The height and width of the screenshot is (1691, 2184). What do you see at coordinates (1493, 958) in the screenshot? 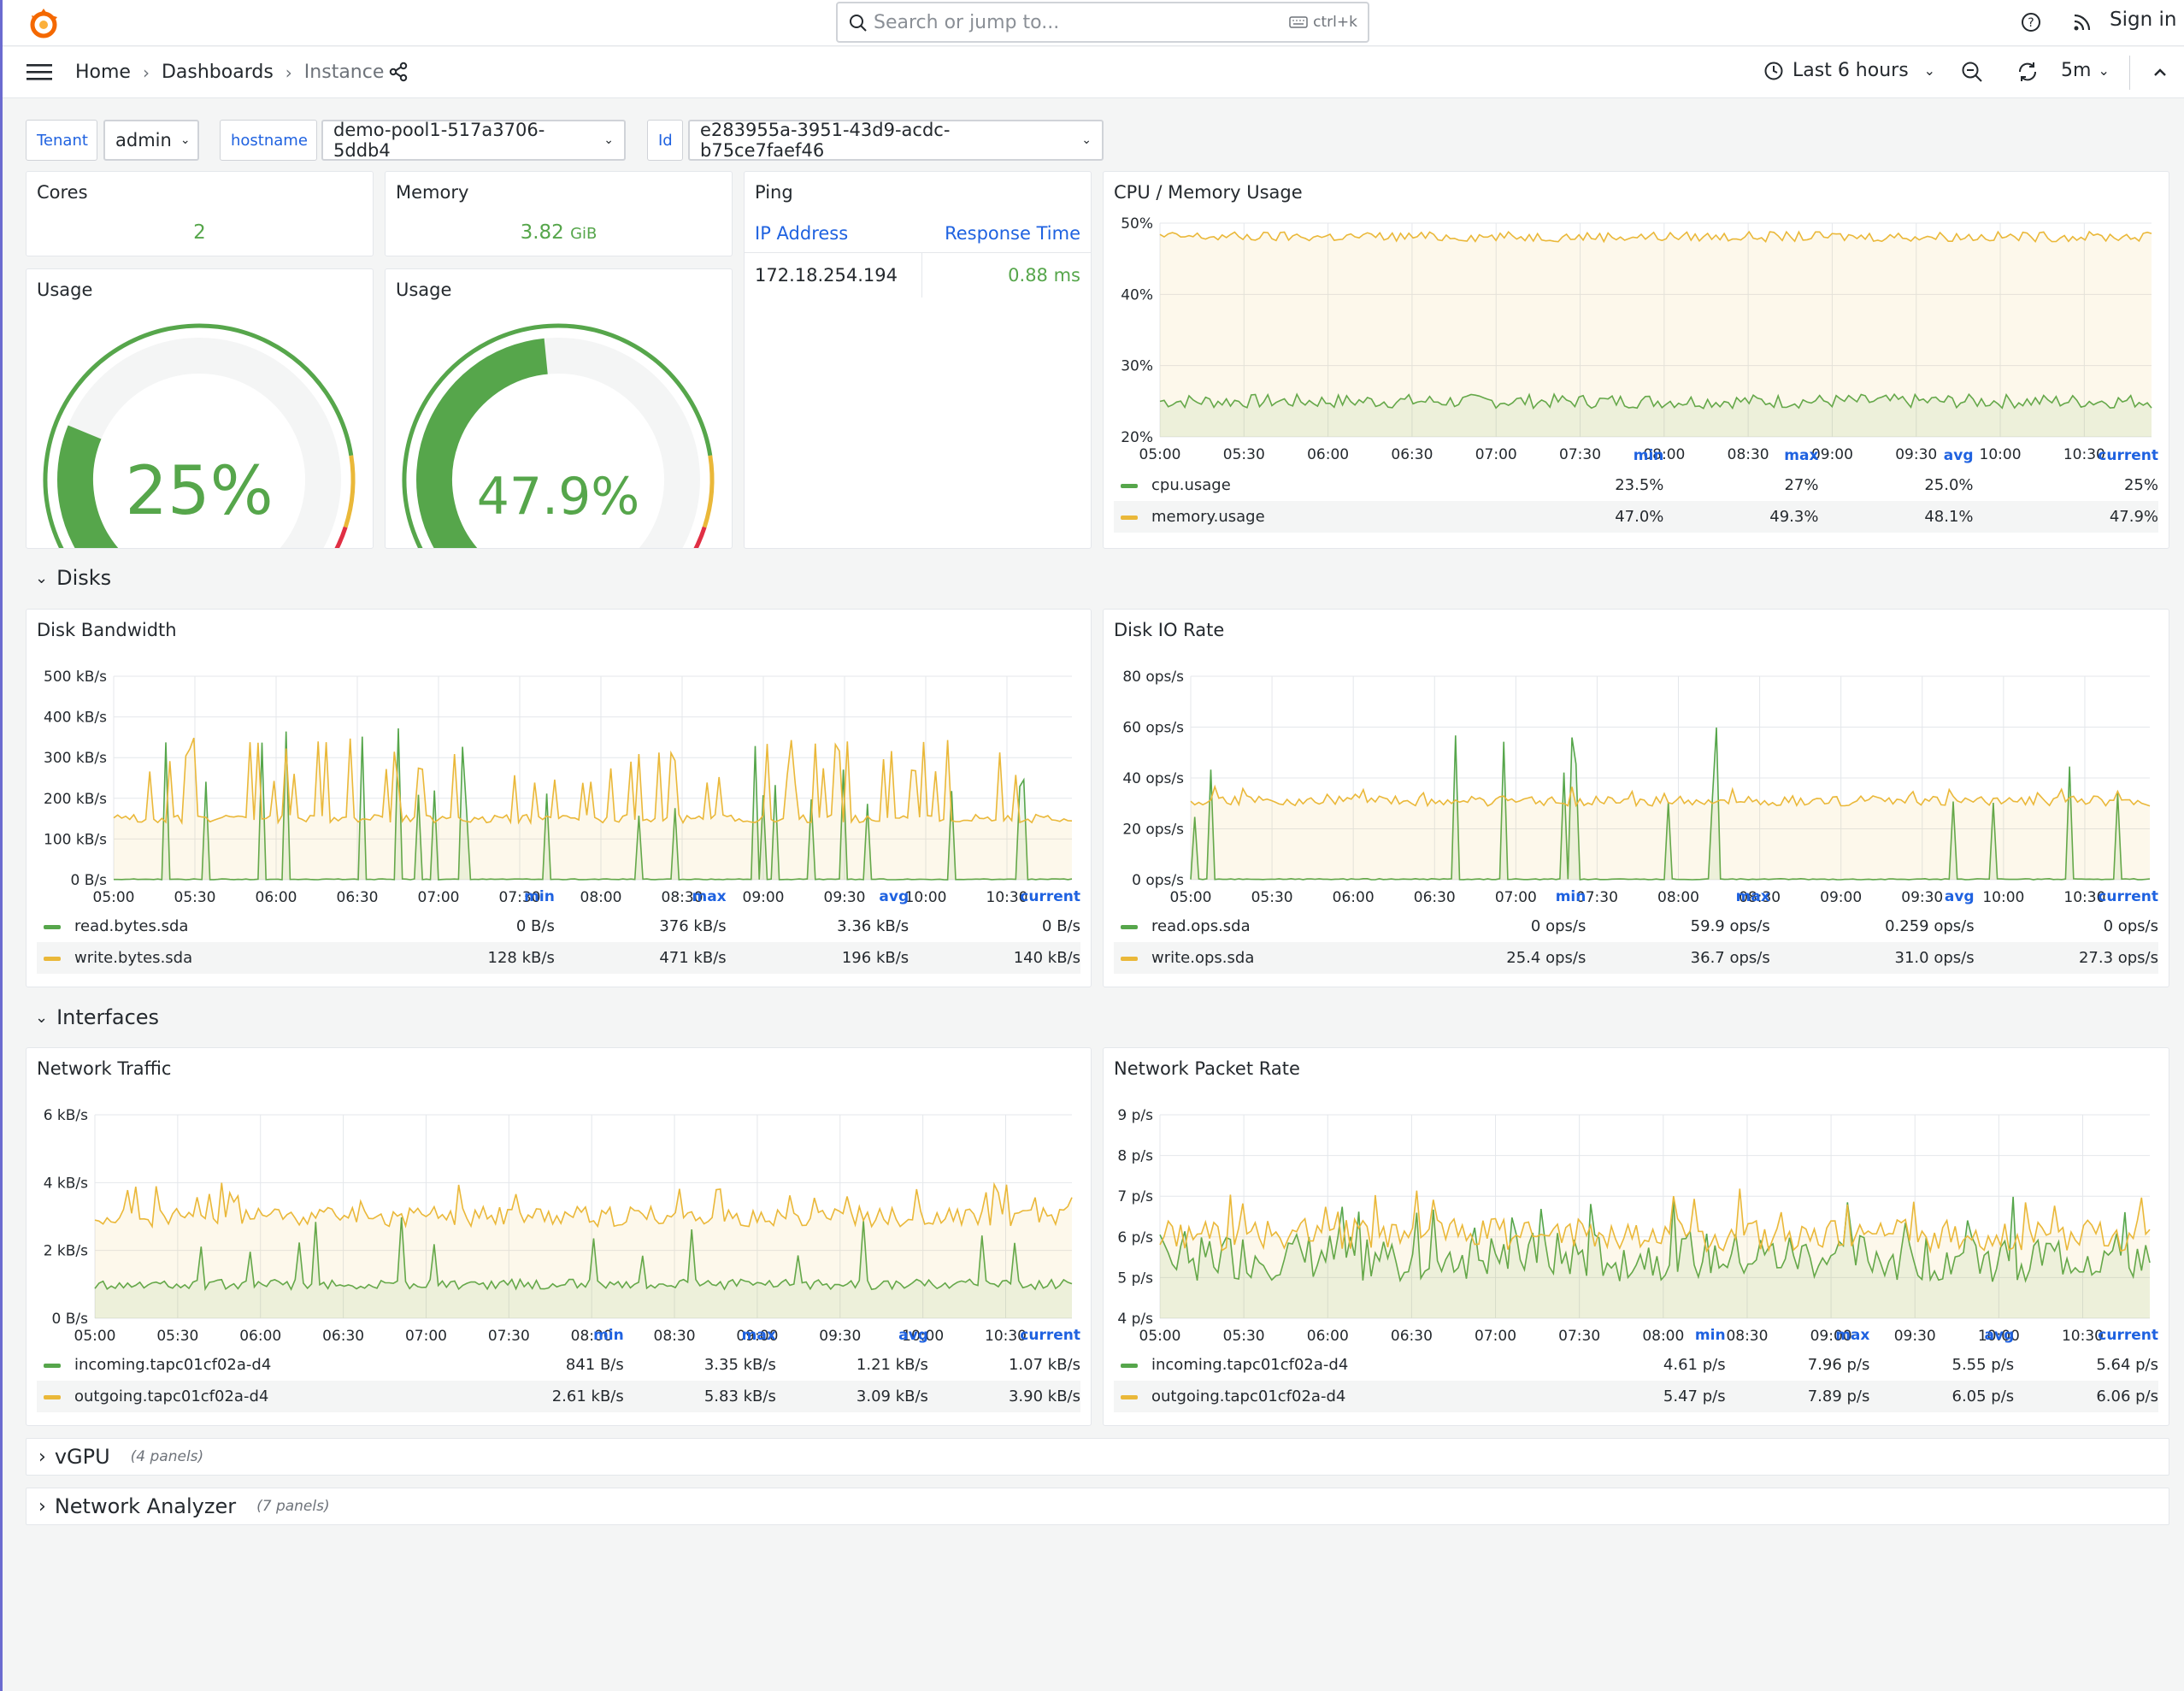
I see `legend-stat: 25.4 ops/s` at bounding box center [1493, 958].